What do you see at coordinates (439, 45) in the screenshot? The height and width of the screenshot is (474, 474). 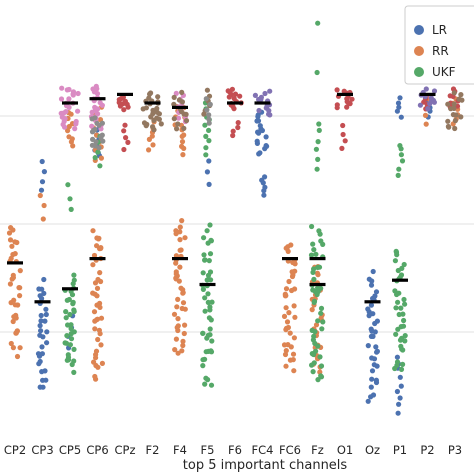 I see `legend-box` at bounding box center [439, 45].